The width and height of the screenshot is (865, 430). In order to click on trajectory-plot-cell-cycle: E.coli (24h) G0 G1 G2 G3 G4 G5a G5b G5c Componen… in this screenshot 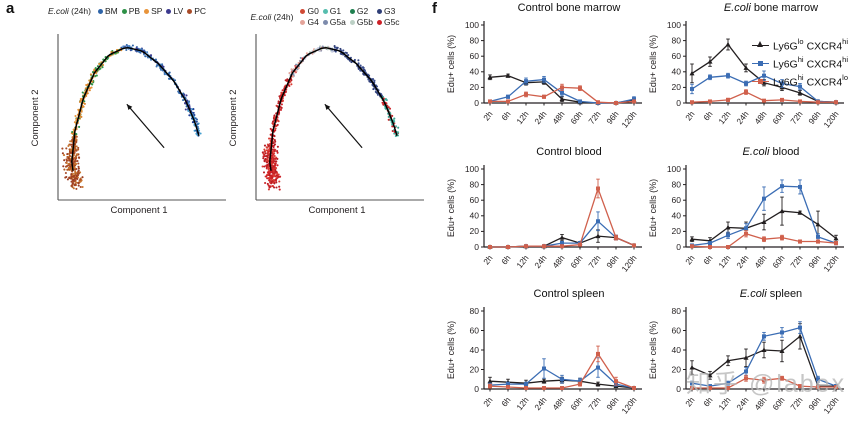, I will do `click(326, 121)`.